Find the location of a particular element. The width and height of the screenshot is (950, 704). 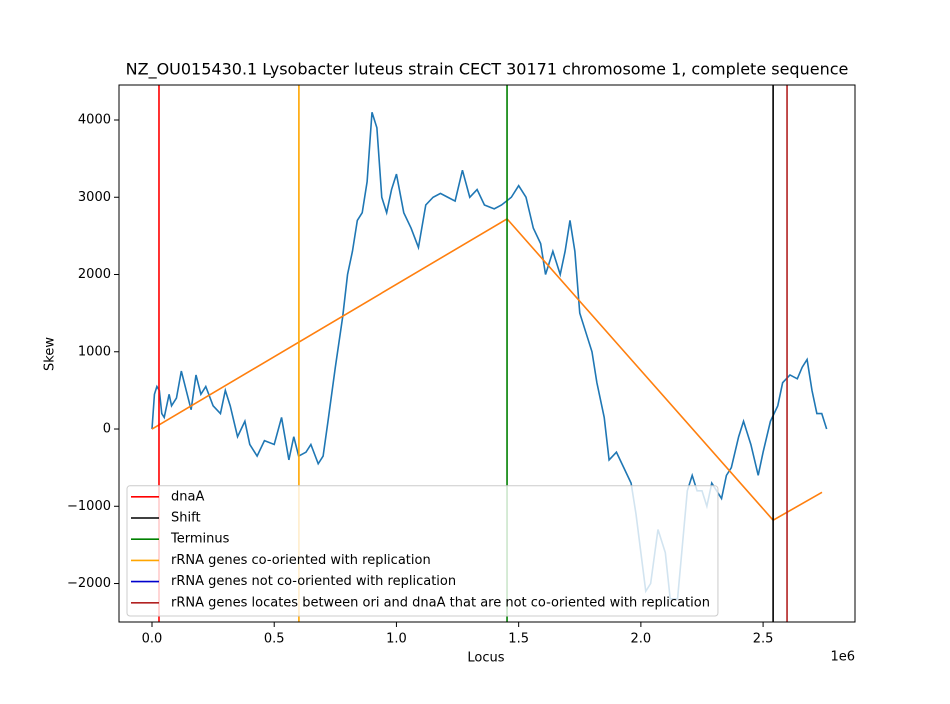

y-tick-label: 3000 is located at coordinates (94, 197).